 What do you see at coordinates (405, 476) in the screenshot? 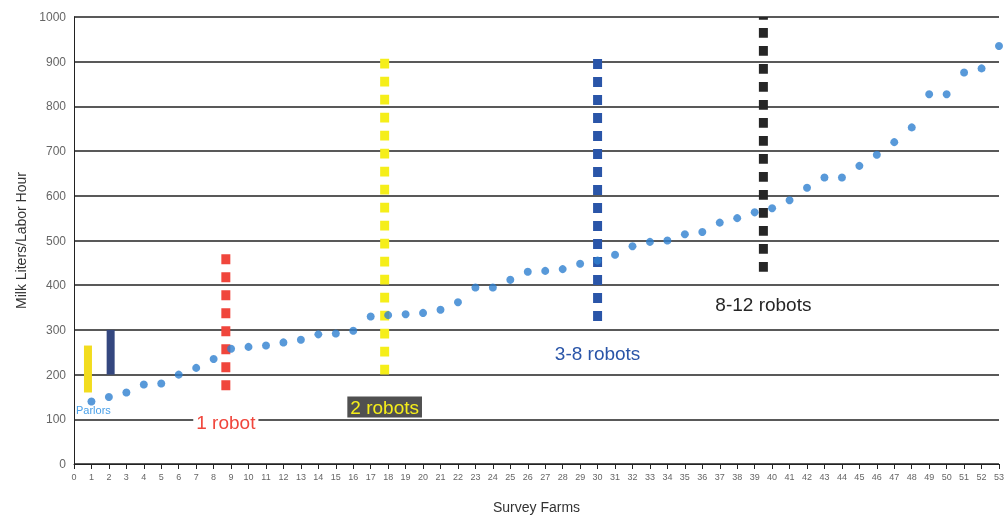
I see `x-tick-label: 19` at bounding box center [405, 476].